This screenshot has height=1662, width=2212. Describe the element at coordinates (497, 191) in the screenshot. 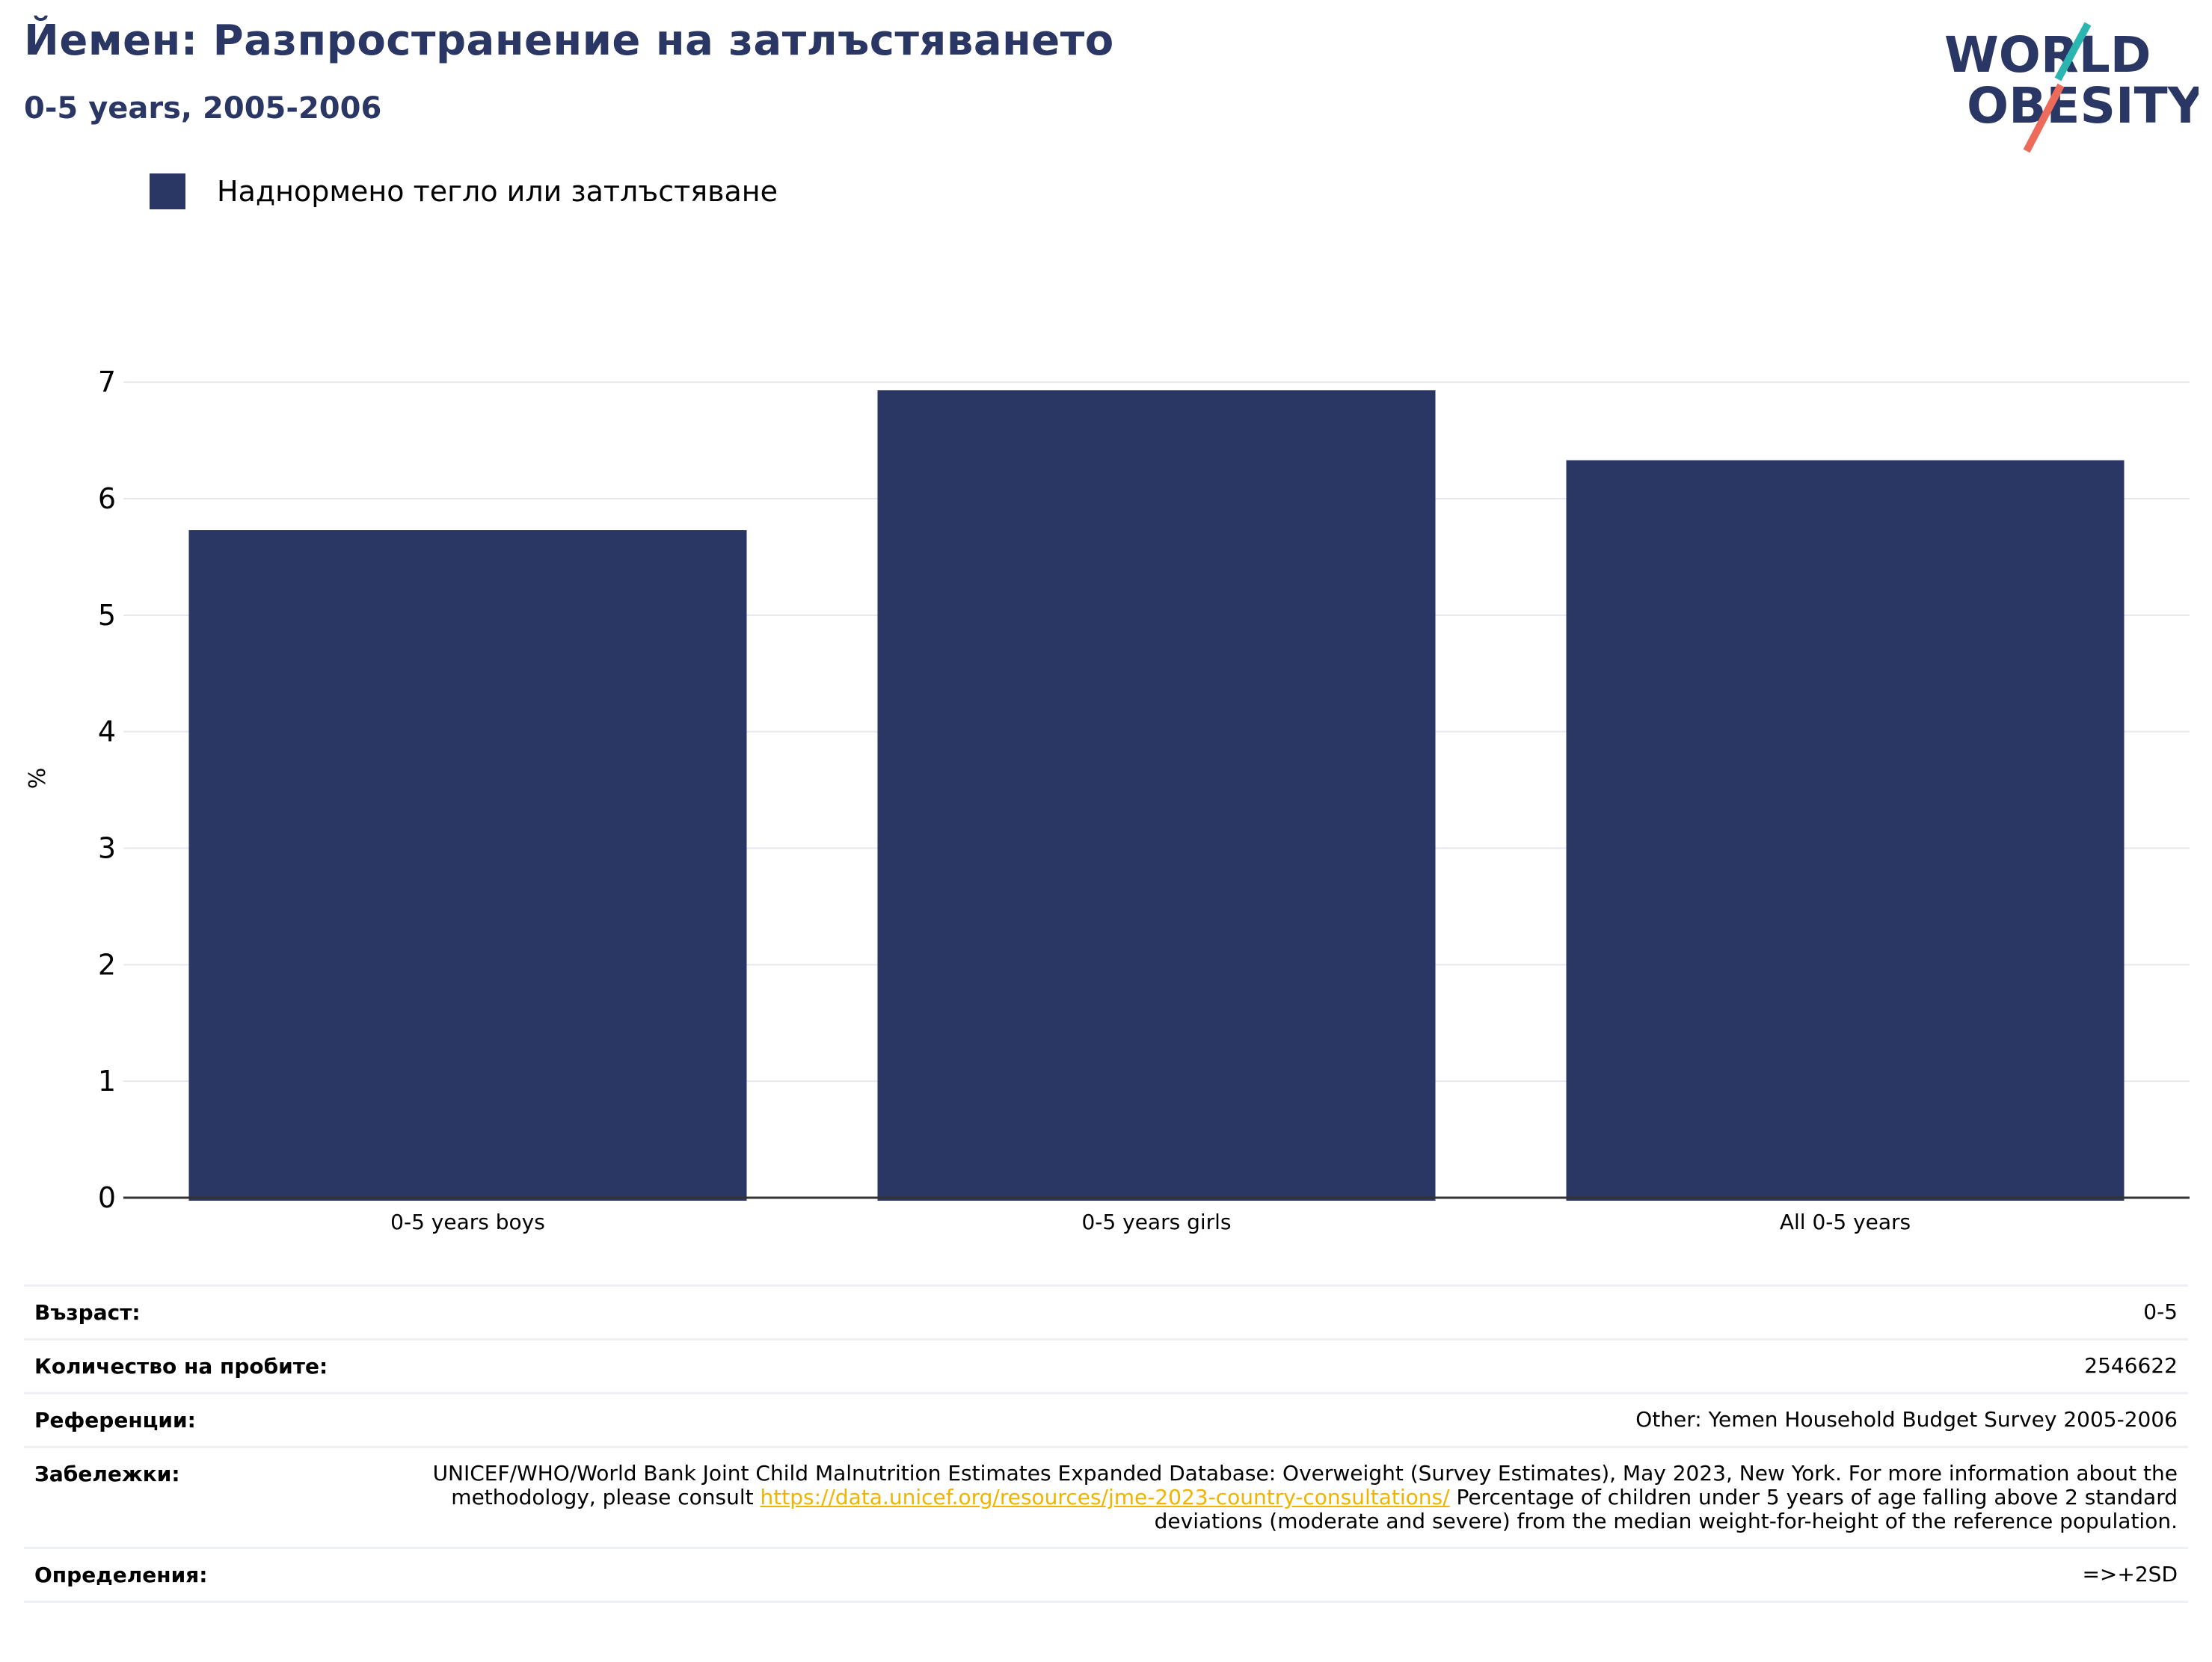

I see `legend-label: Наднормено тегло или затлъстяване` at that location.